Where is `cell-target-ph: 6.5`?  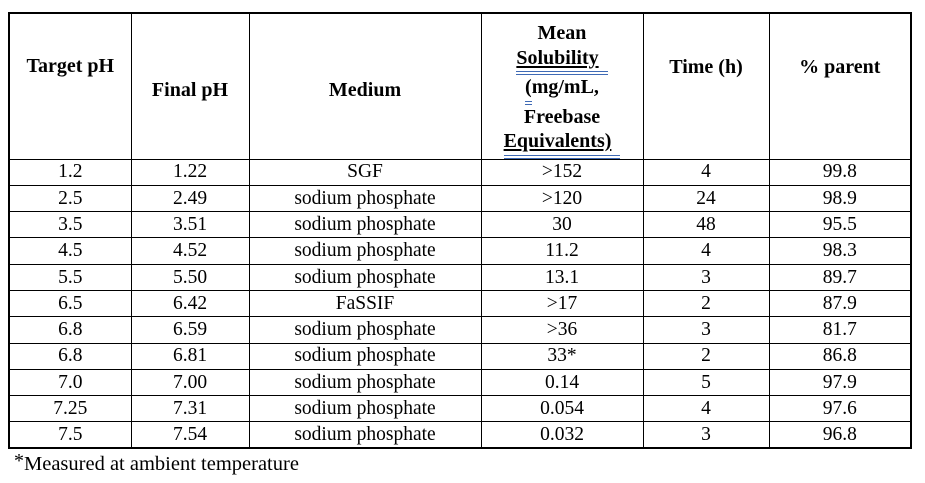 cell-target-ph: 6.5 is located at coordinates (70, 303).